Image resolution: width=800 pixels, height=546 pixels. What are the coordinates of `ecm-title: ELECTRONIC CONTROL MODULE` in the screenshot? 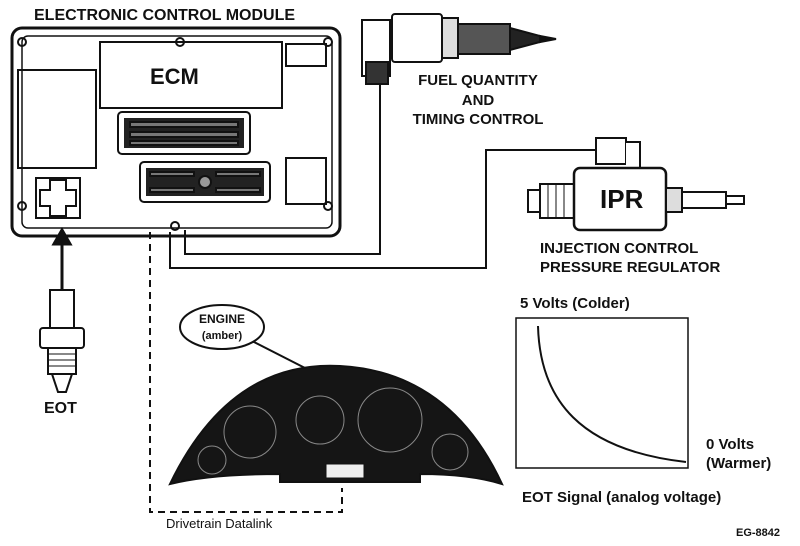 It's located at (165, 15).